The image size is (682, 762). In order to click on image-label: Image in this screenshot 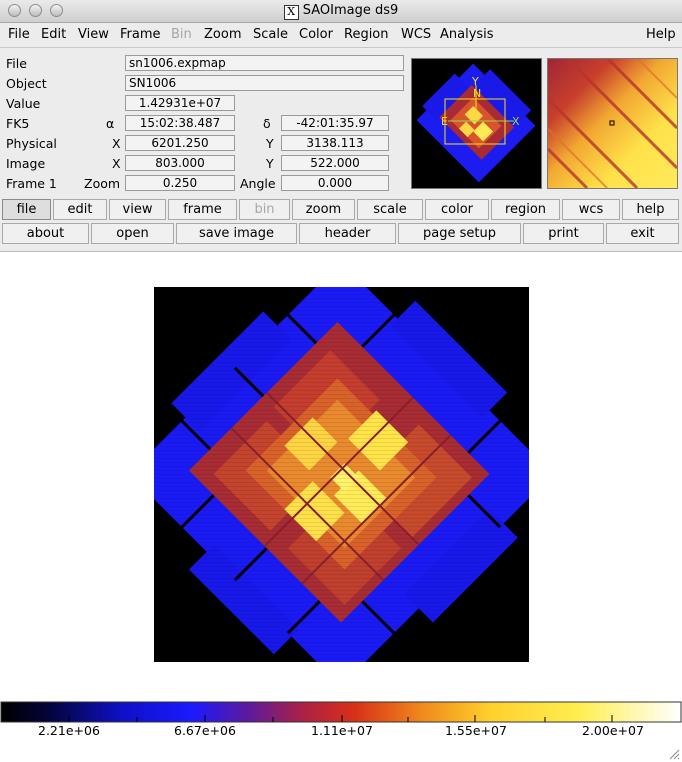, I will do `click(26, 163)`.